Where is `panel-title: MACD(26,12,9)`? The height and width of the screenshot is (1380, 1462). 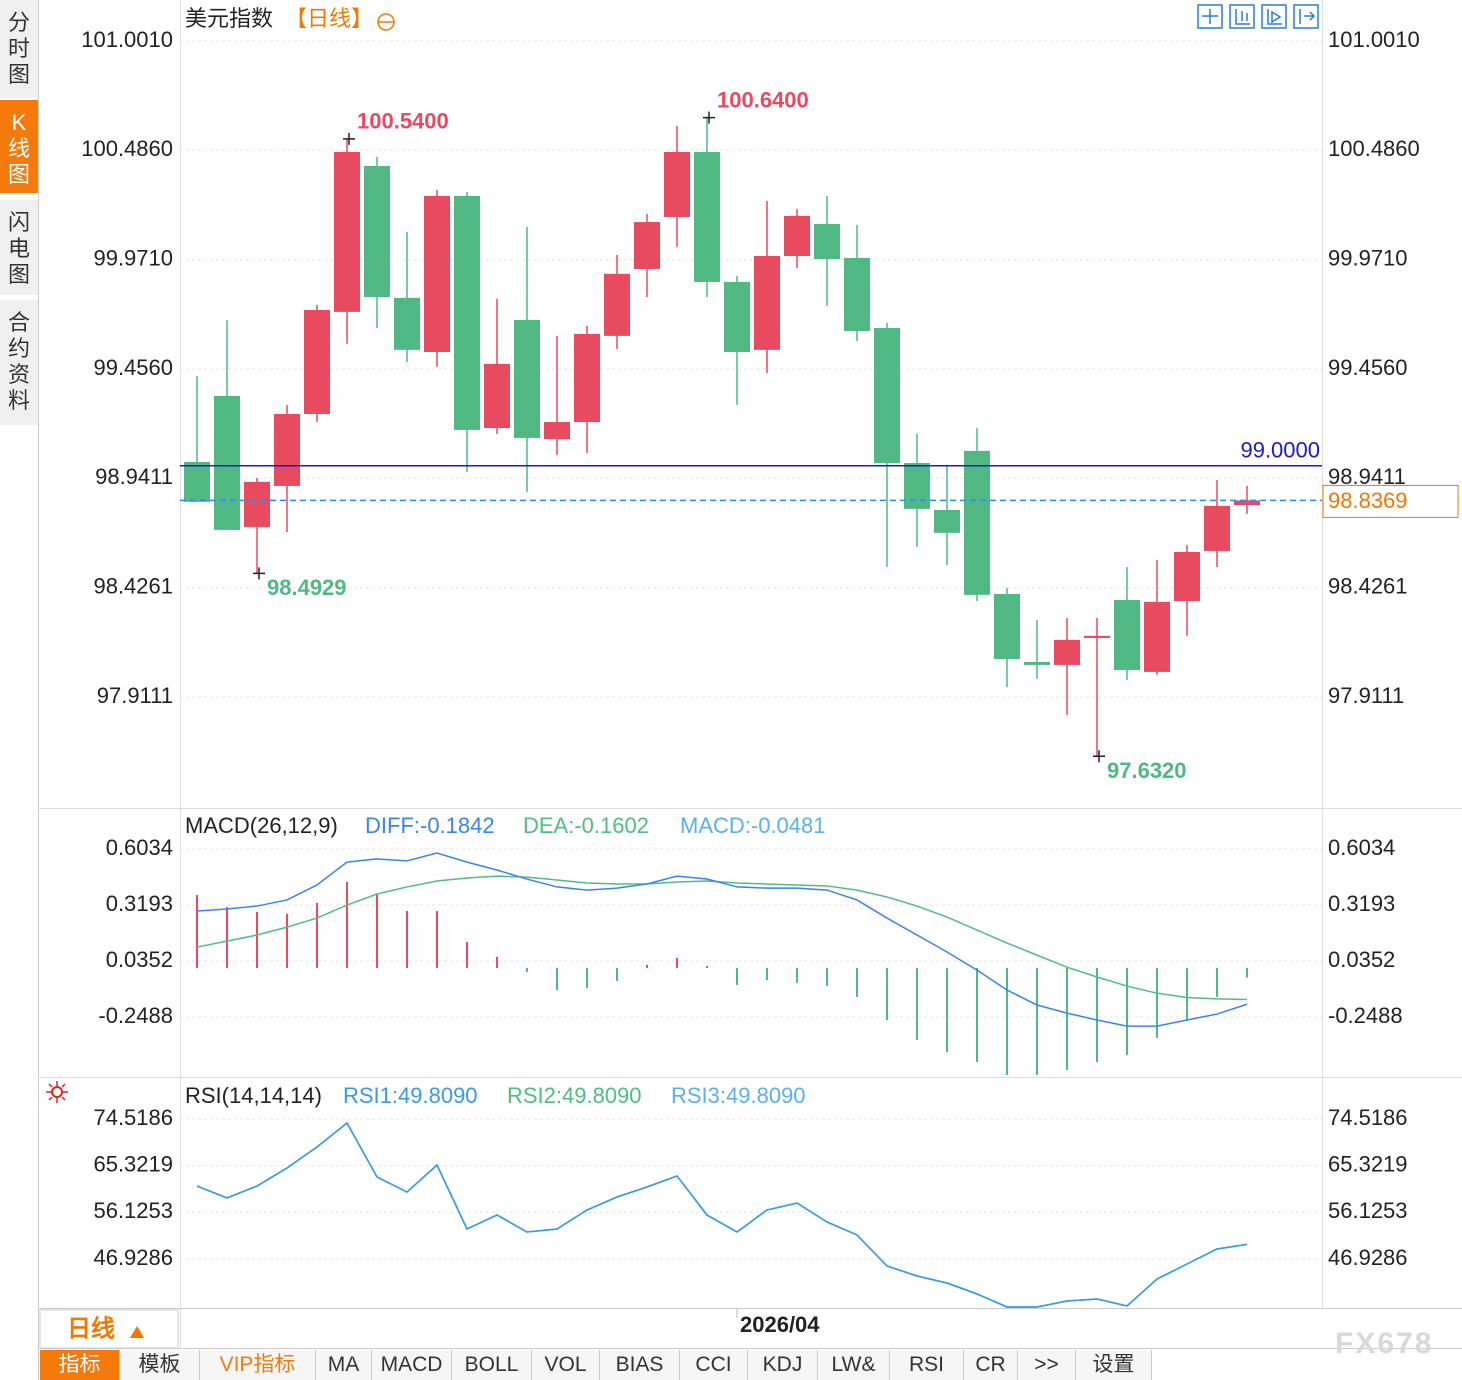
panel-title: MACD(26,12,9) is located at coordinates (261, 825).